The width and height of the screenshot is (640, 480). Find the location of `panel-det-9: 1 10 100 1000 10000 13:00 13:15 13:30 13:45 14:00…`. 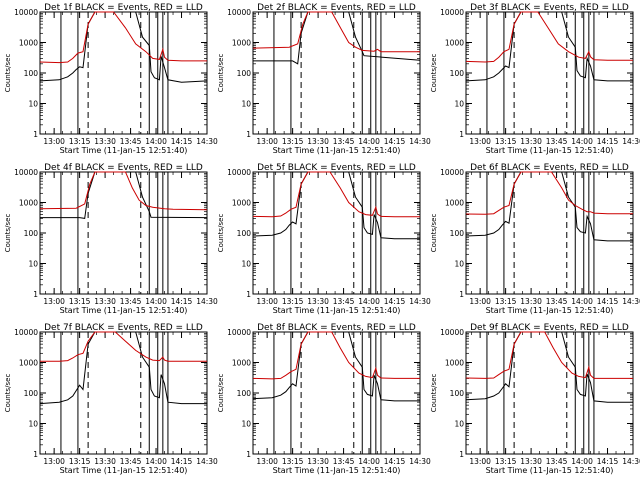

panel-det-9: 1 10 100 1000 10000 13:00 13:15 13:30 13:45 14:00… is located at coordinates (535, 399).